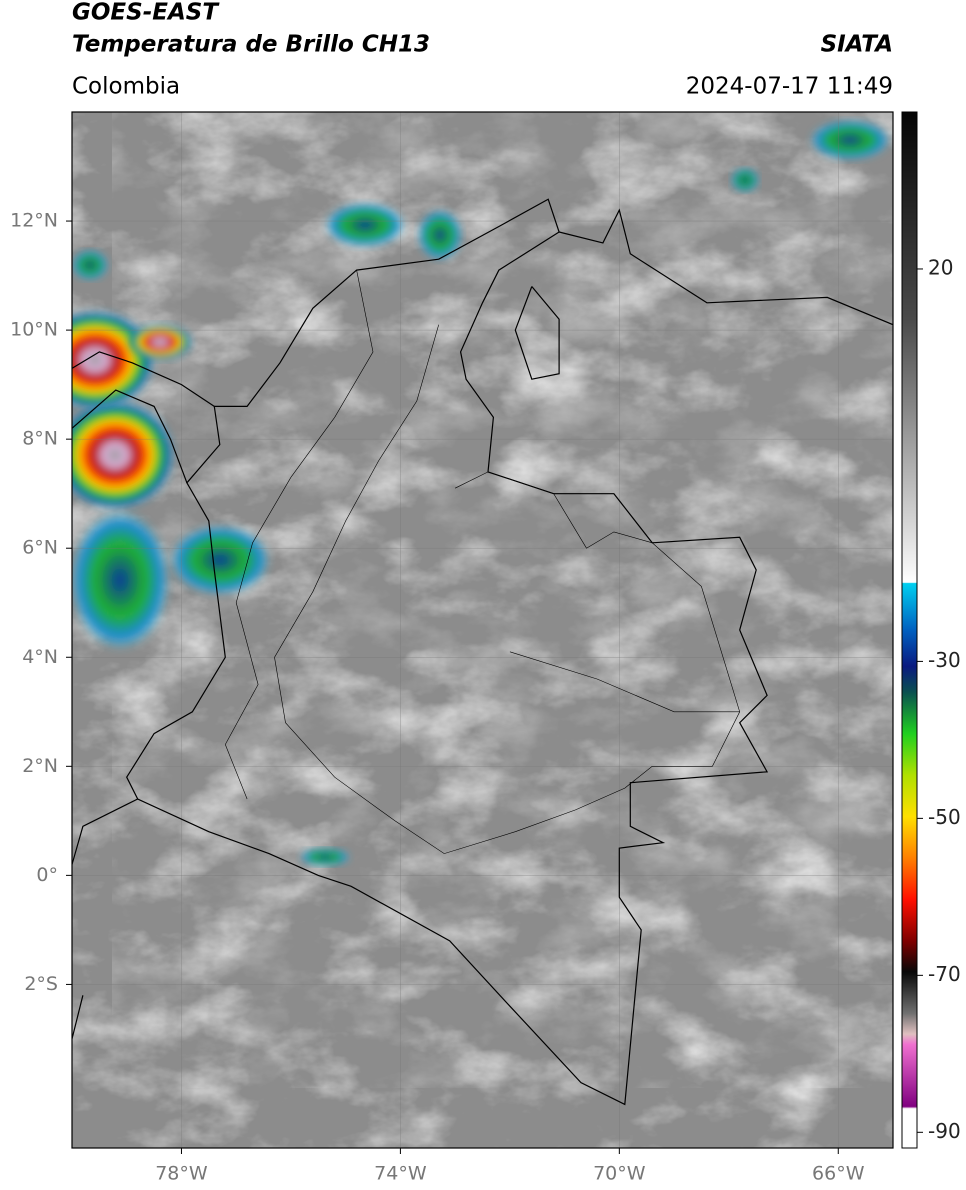 Image resolution: width=966 pixels, height=1190 pixels. Describe the element at coordinates (940, 267) in the screenshot. I see `colorbar-tick-label: 20` at that location.